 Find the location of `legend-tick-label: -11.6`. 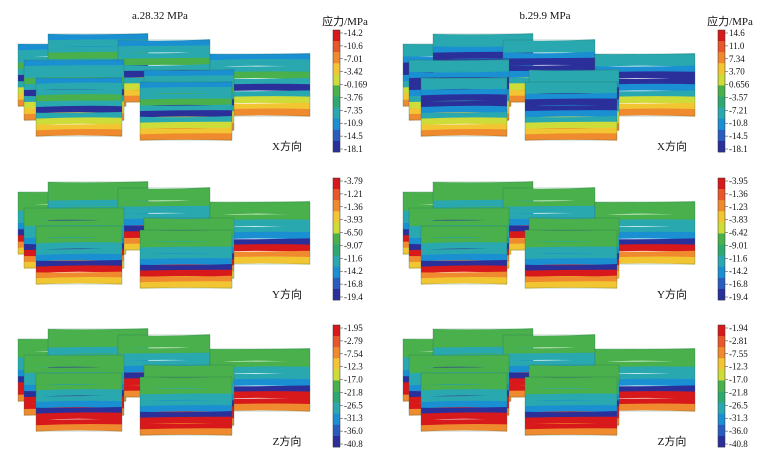

legend-tick-label: -11.6 is located at coordinates (738, 258).